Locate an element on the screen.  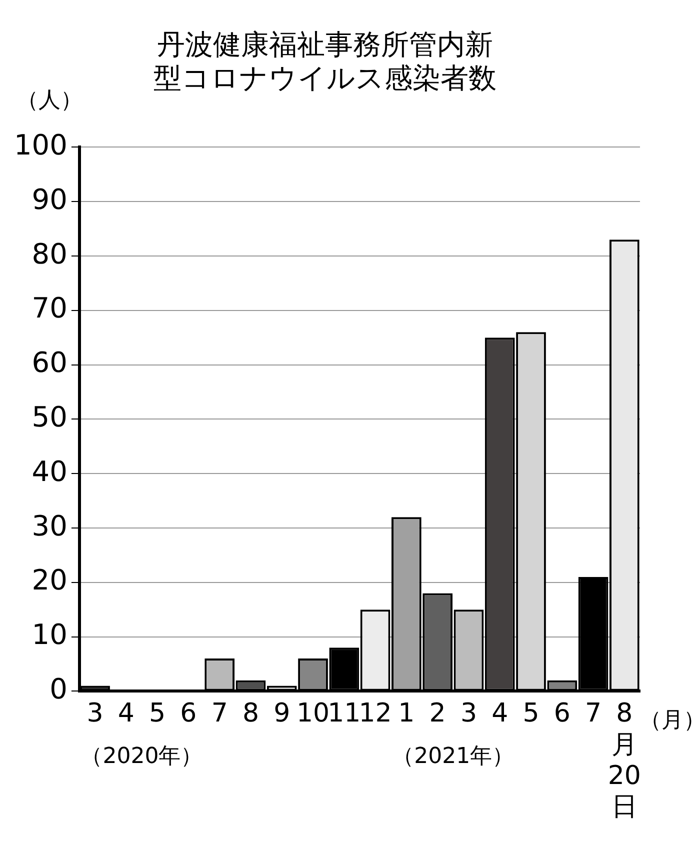
y-tick-label: 50 is located at coordinates (50, 417).